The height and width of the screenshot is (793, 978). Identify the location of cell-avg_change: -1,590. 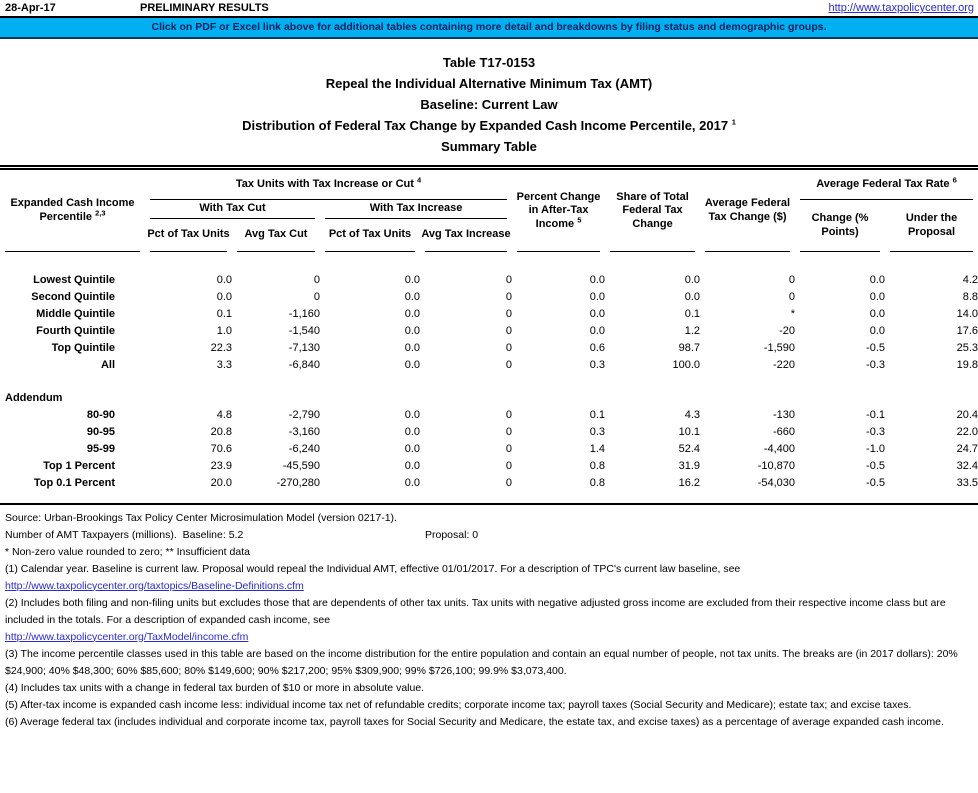
(779, 348).